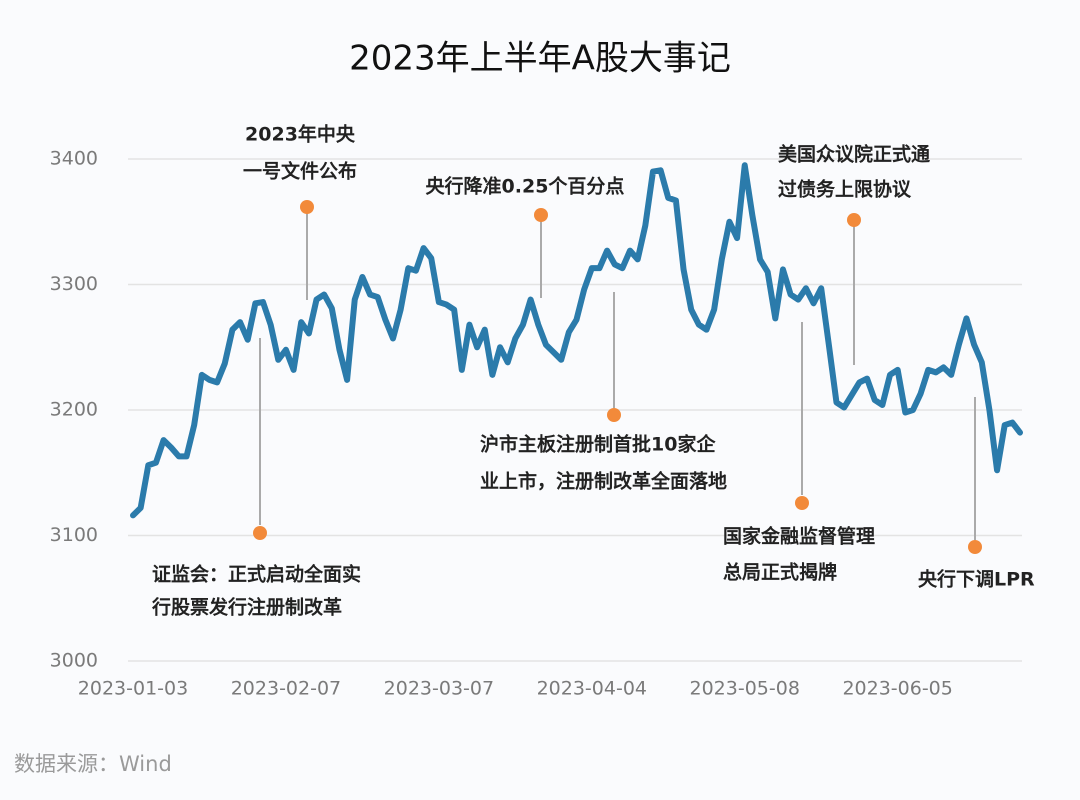  I want to click on annotation-text: 总局正式揭牌, so click(780, 572).